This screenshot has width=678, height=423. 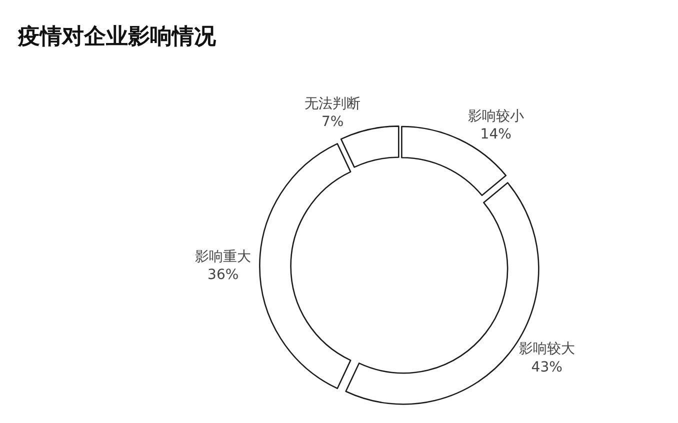 I want to click on data-label: 36%, so click(x=223, y=275).